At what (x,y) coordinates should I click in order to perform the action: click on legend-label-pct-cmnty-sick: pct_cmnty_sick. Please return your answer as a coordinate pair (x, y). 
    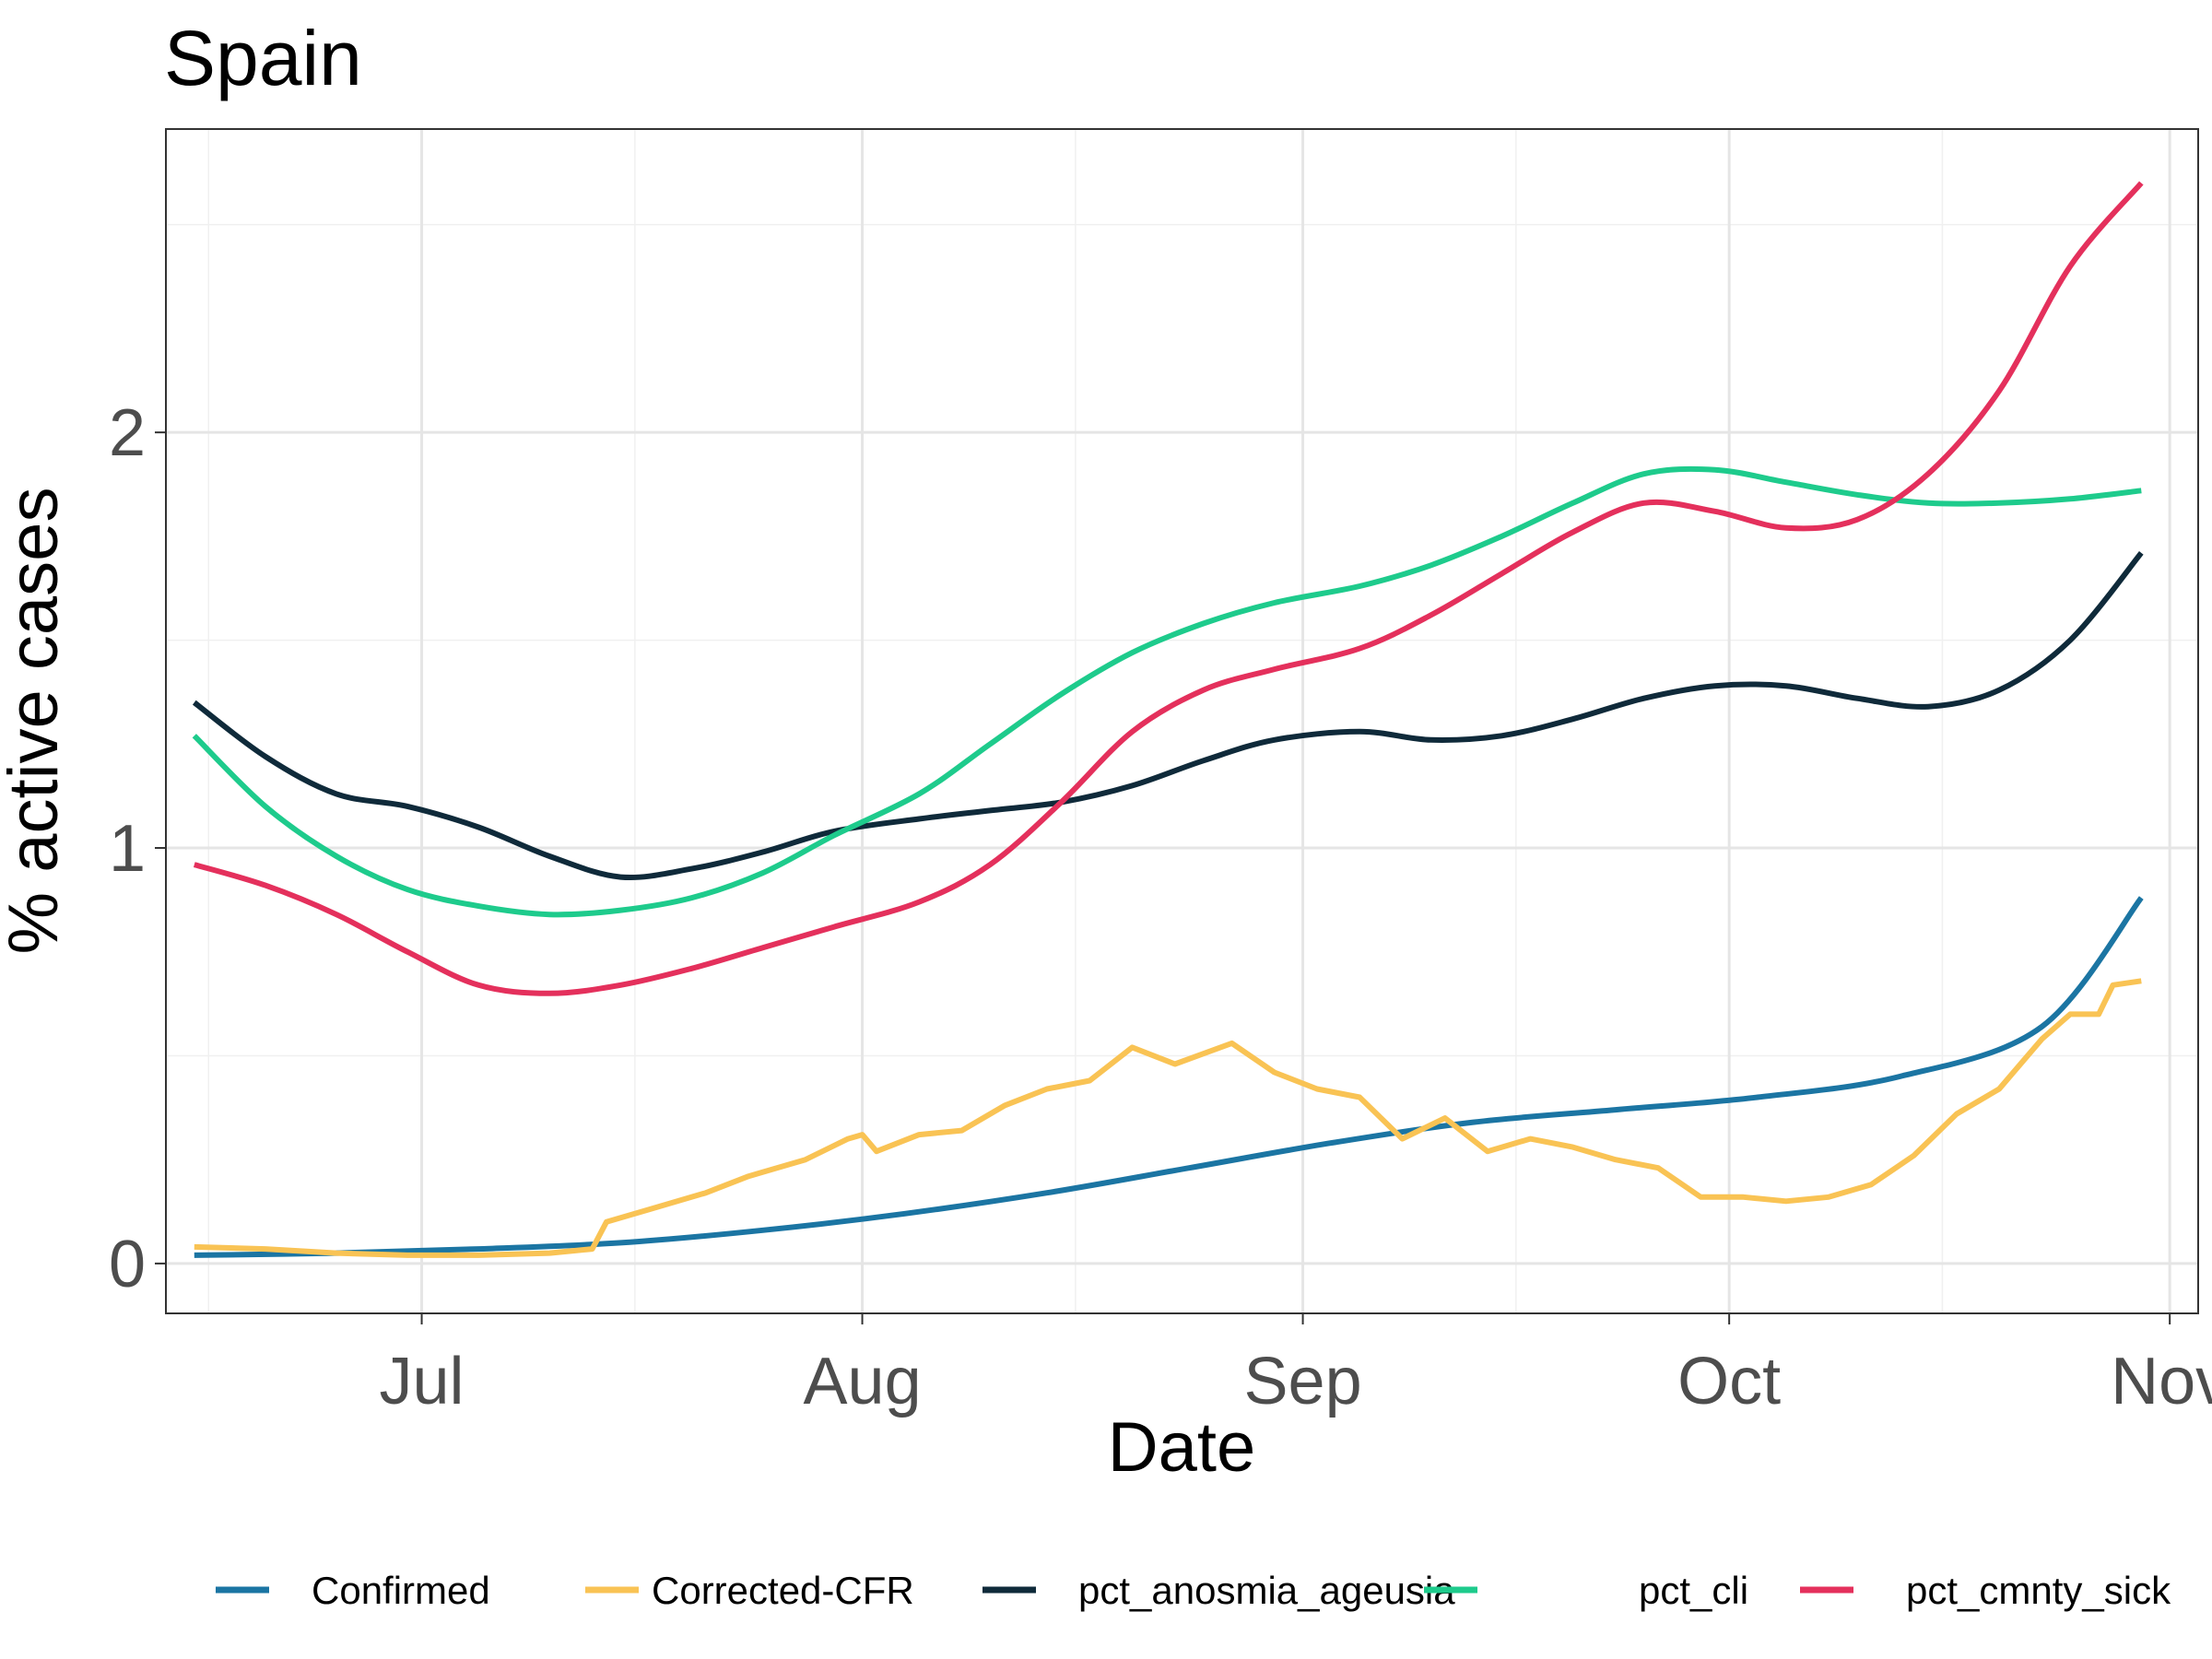
    Looking at the image, I should click on (2038, 1590).